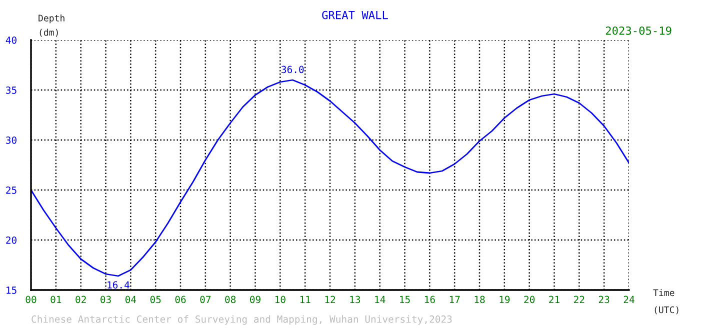  I want to click on y-tick-label: 20, so click(11, 240).